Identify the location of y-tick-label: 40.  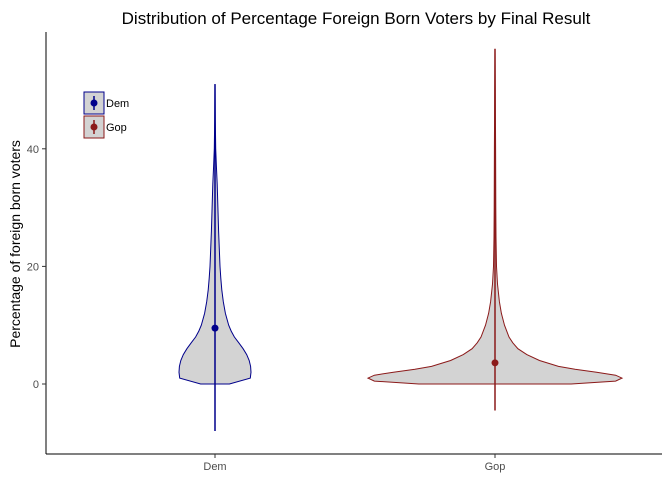
(33, 150).